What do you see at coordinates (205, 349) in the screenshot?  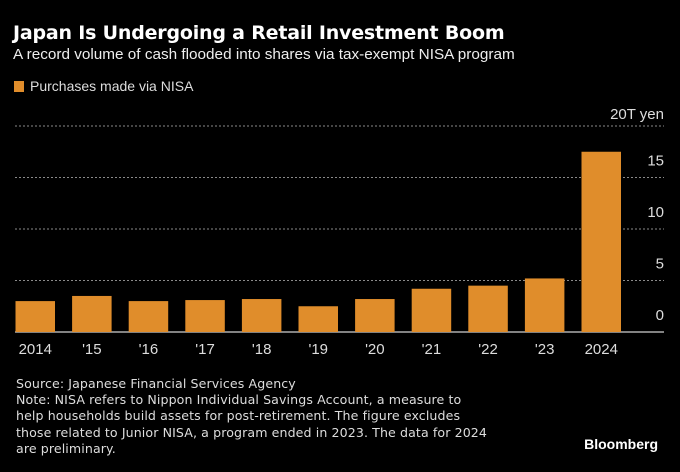 I see `x-tick-label: '17` at bounding box center [205, 349].